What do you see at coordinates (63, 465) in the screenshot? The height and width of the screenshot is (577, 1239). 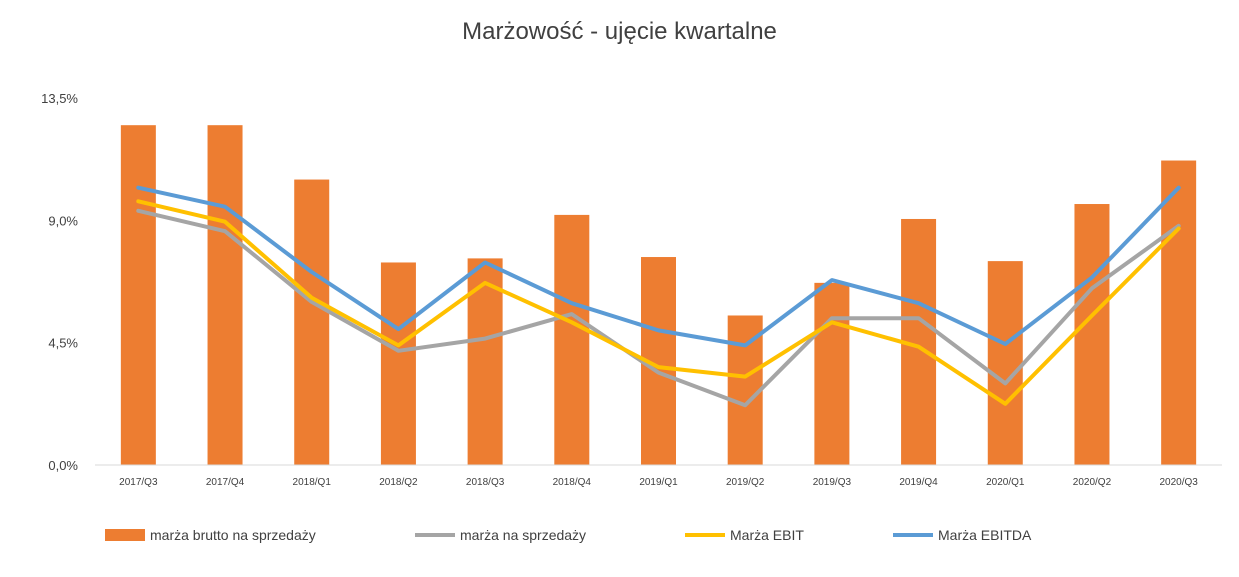 I see `y-tick-label: 0,0%` at bounding box center [63, 465].